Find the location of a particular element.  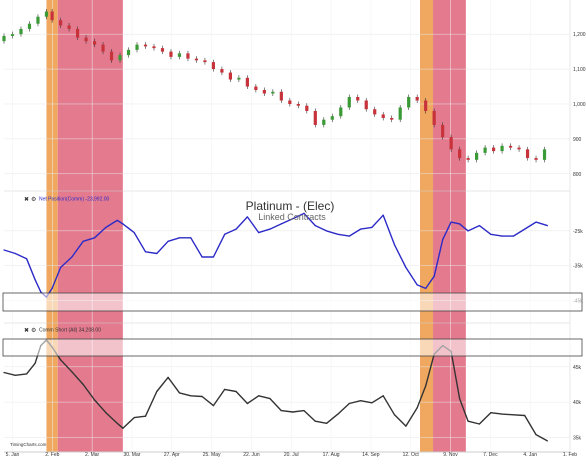

watermark: TimingCharts.com is located at coordinates (28, 444).